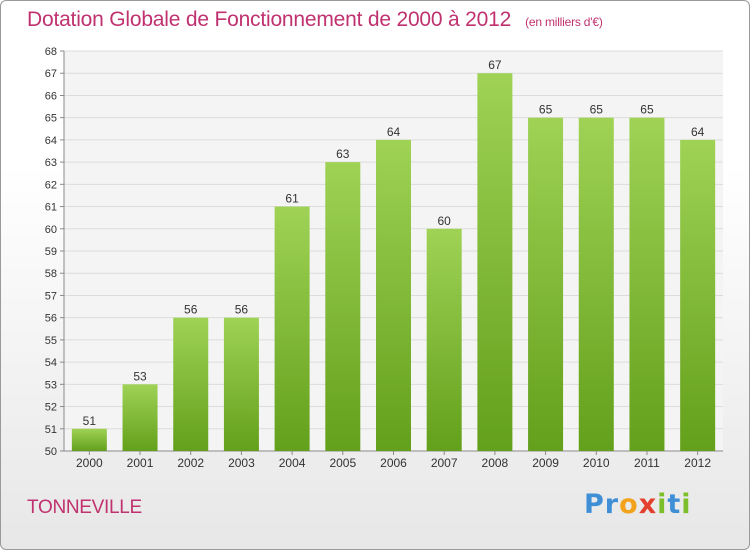 The image size is (750, 550). I want to click on x-tick-label-2007: 2007, so click(444, 463).